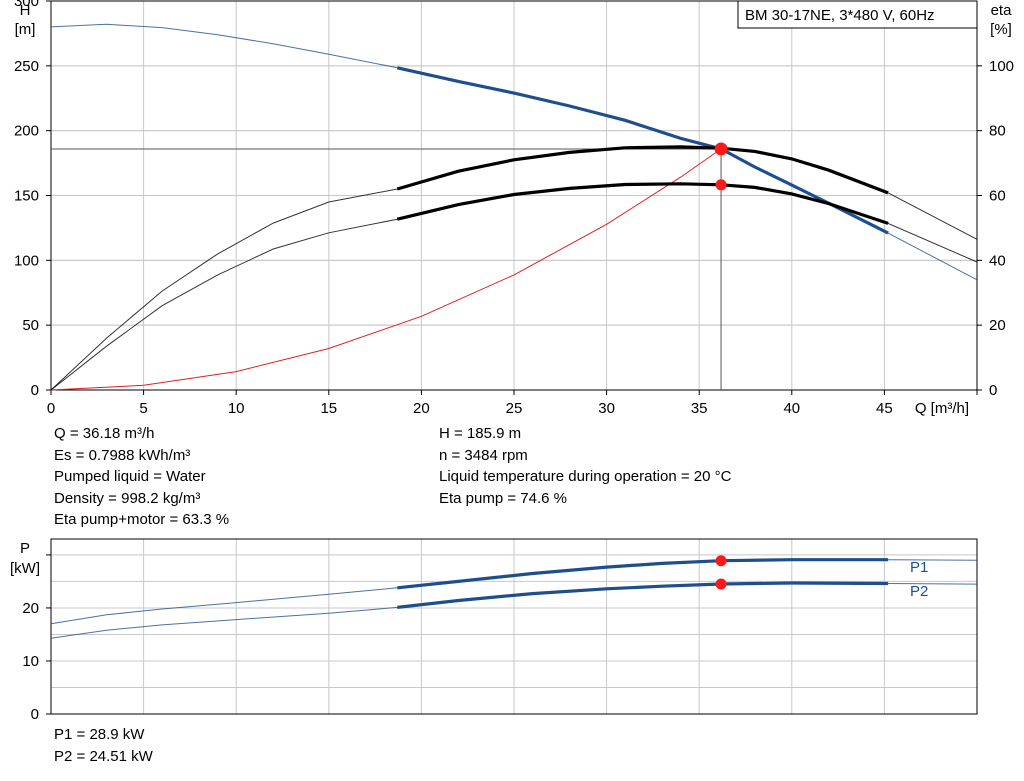  Describe the element at coordinates (642, 203) in the screenshot. I see `eta_total-curve-operating` at that location.